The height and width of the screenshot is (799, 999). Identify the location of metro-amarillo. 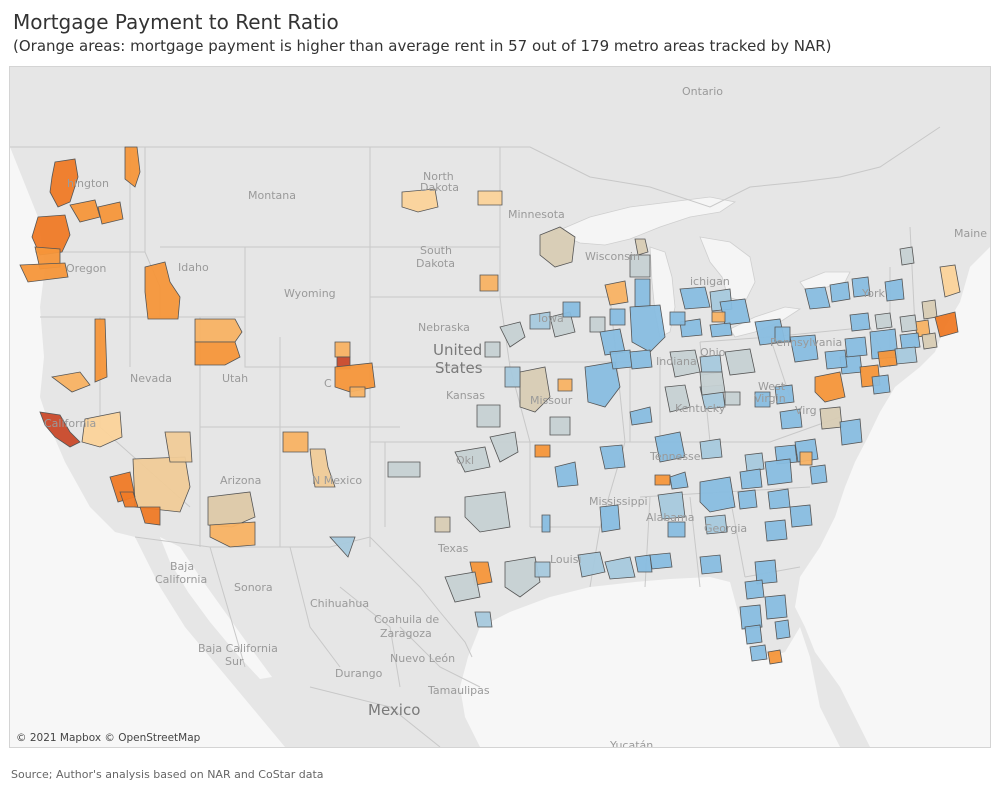
(404, 469).